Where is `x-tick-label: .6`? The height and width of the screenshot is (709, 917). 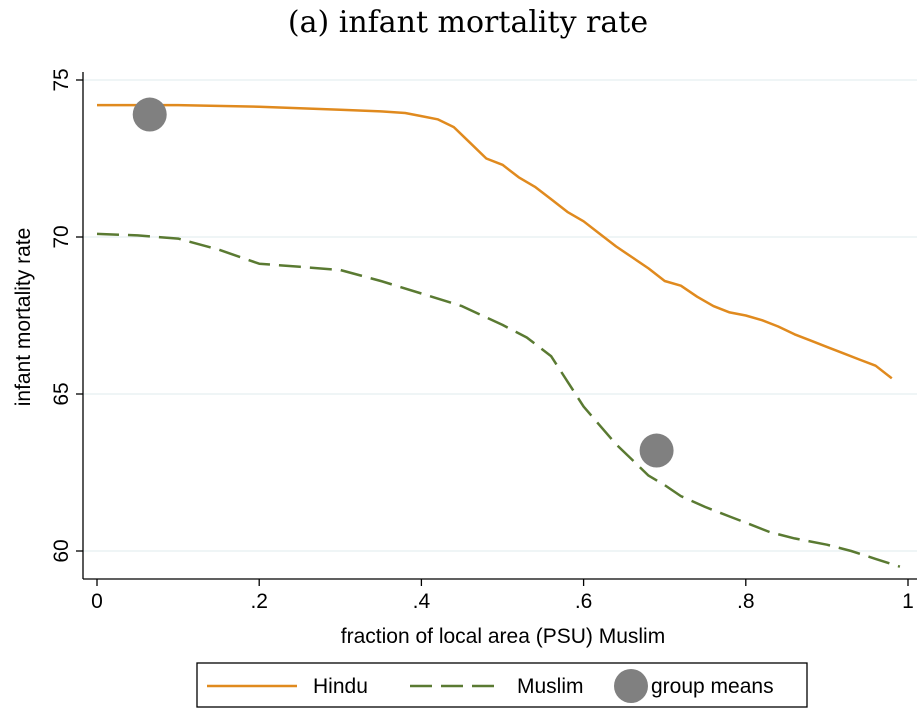
x-tick-label: .6 is located at coordinates (584, 601).